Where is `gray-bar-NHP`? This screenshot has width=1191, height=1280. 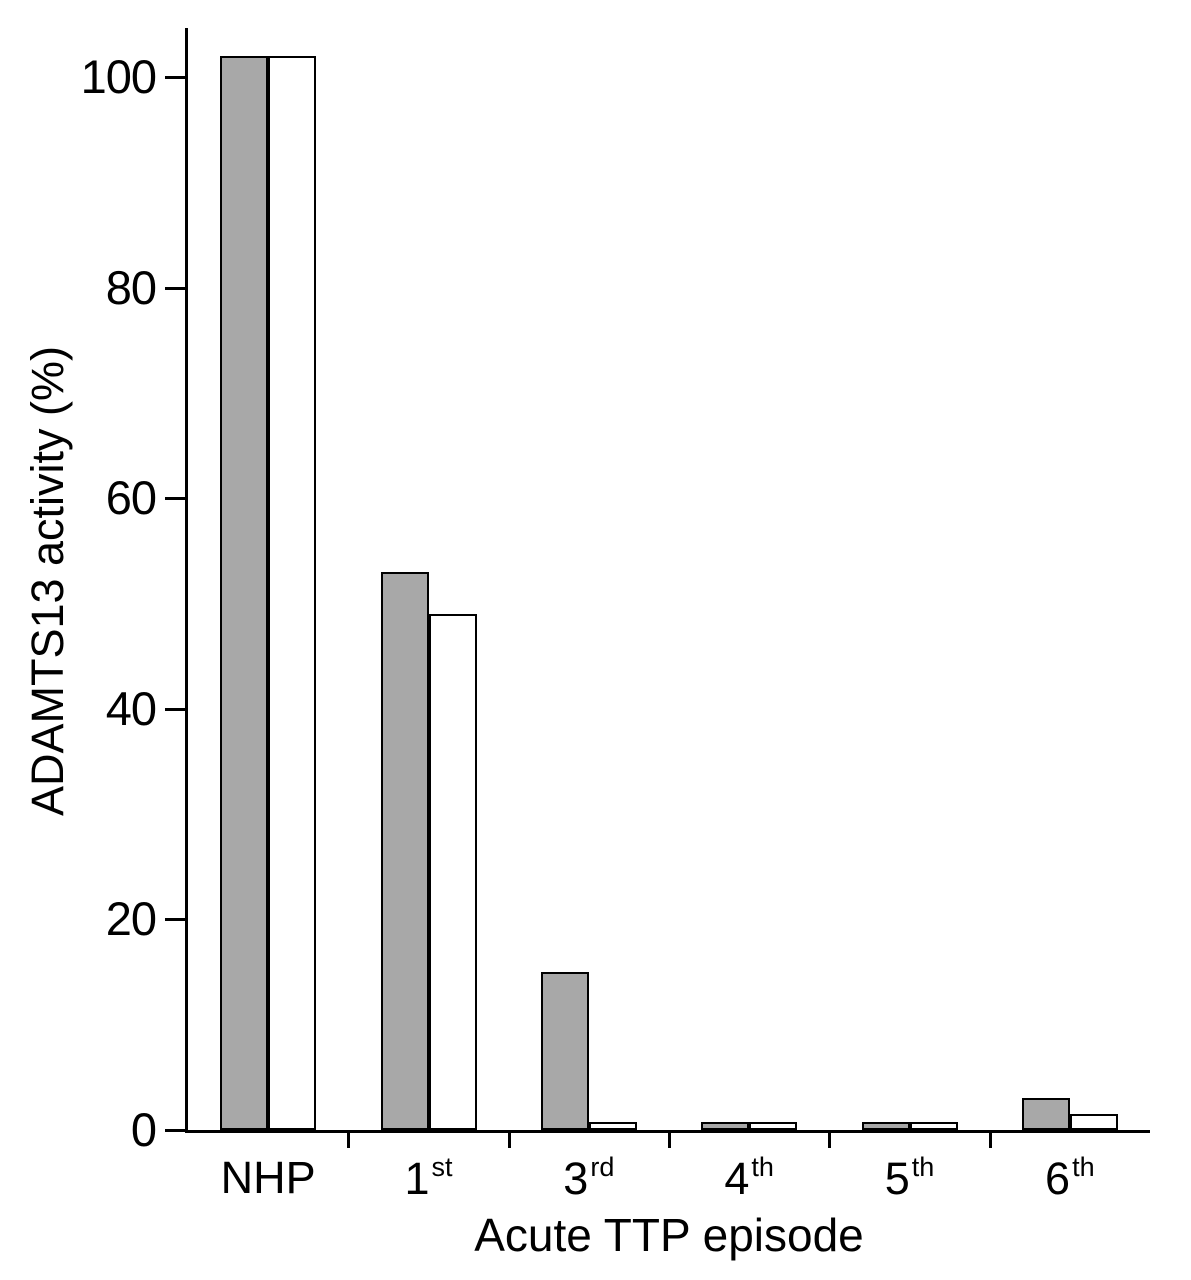 gray-bar-NHP is located at coordinates (244, 593).